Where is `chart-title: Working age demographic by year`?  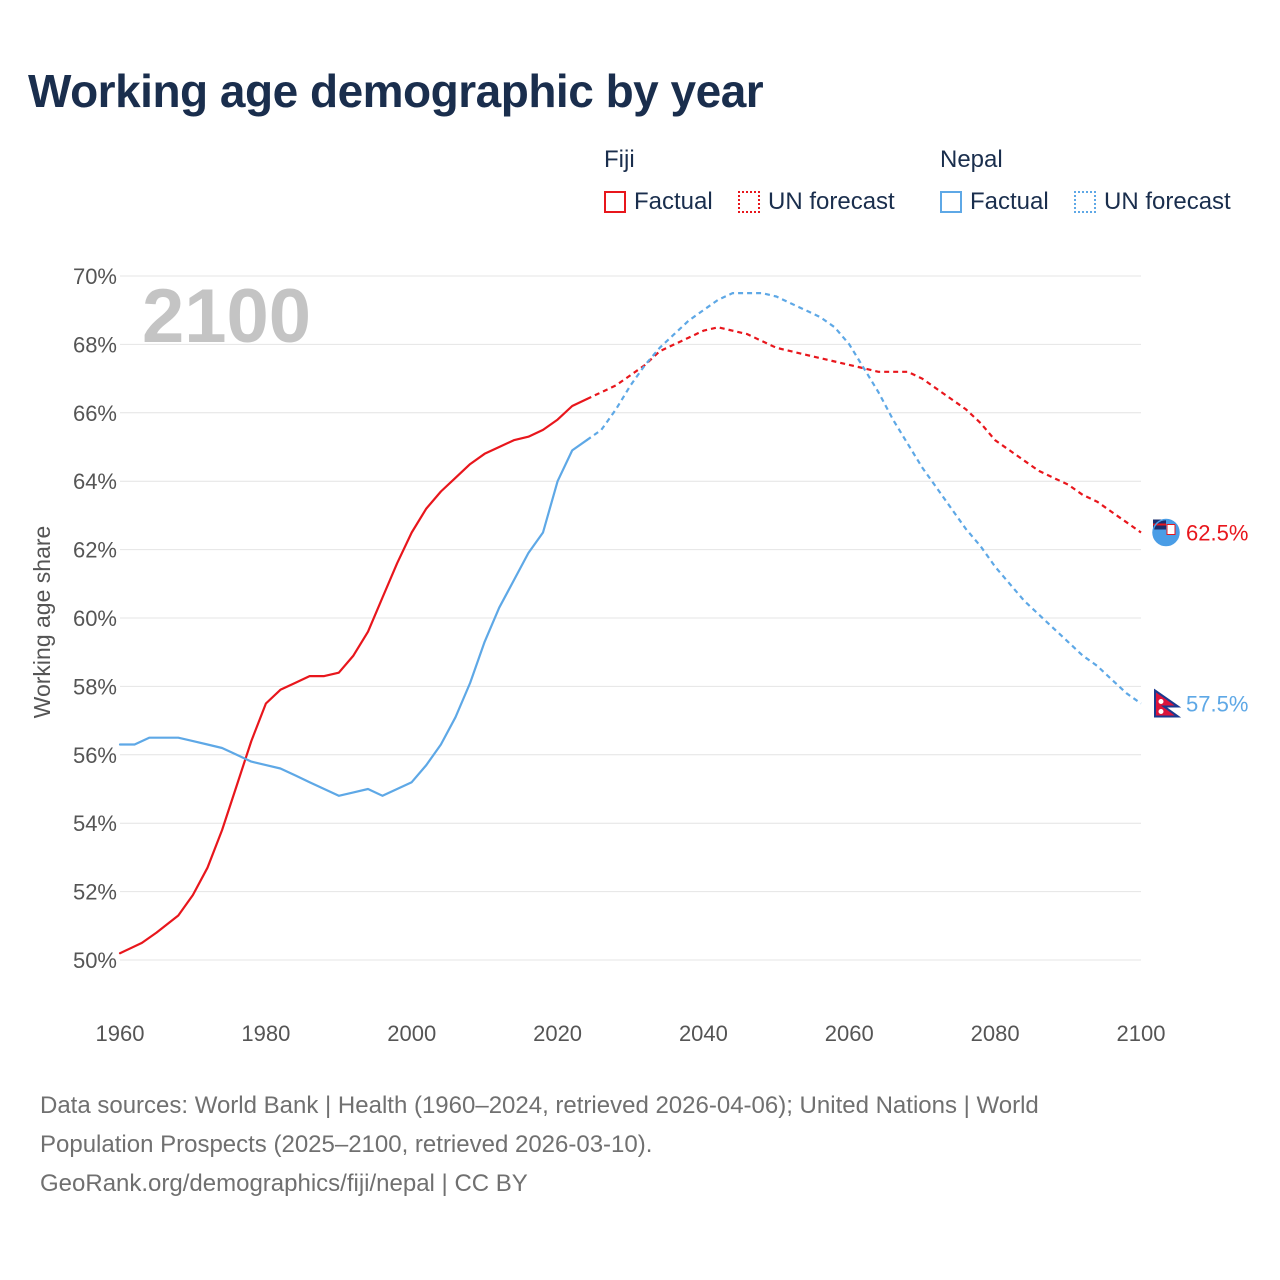 chart-title: Working age demographic by year is located at coordinates (396, 91).